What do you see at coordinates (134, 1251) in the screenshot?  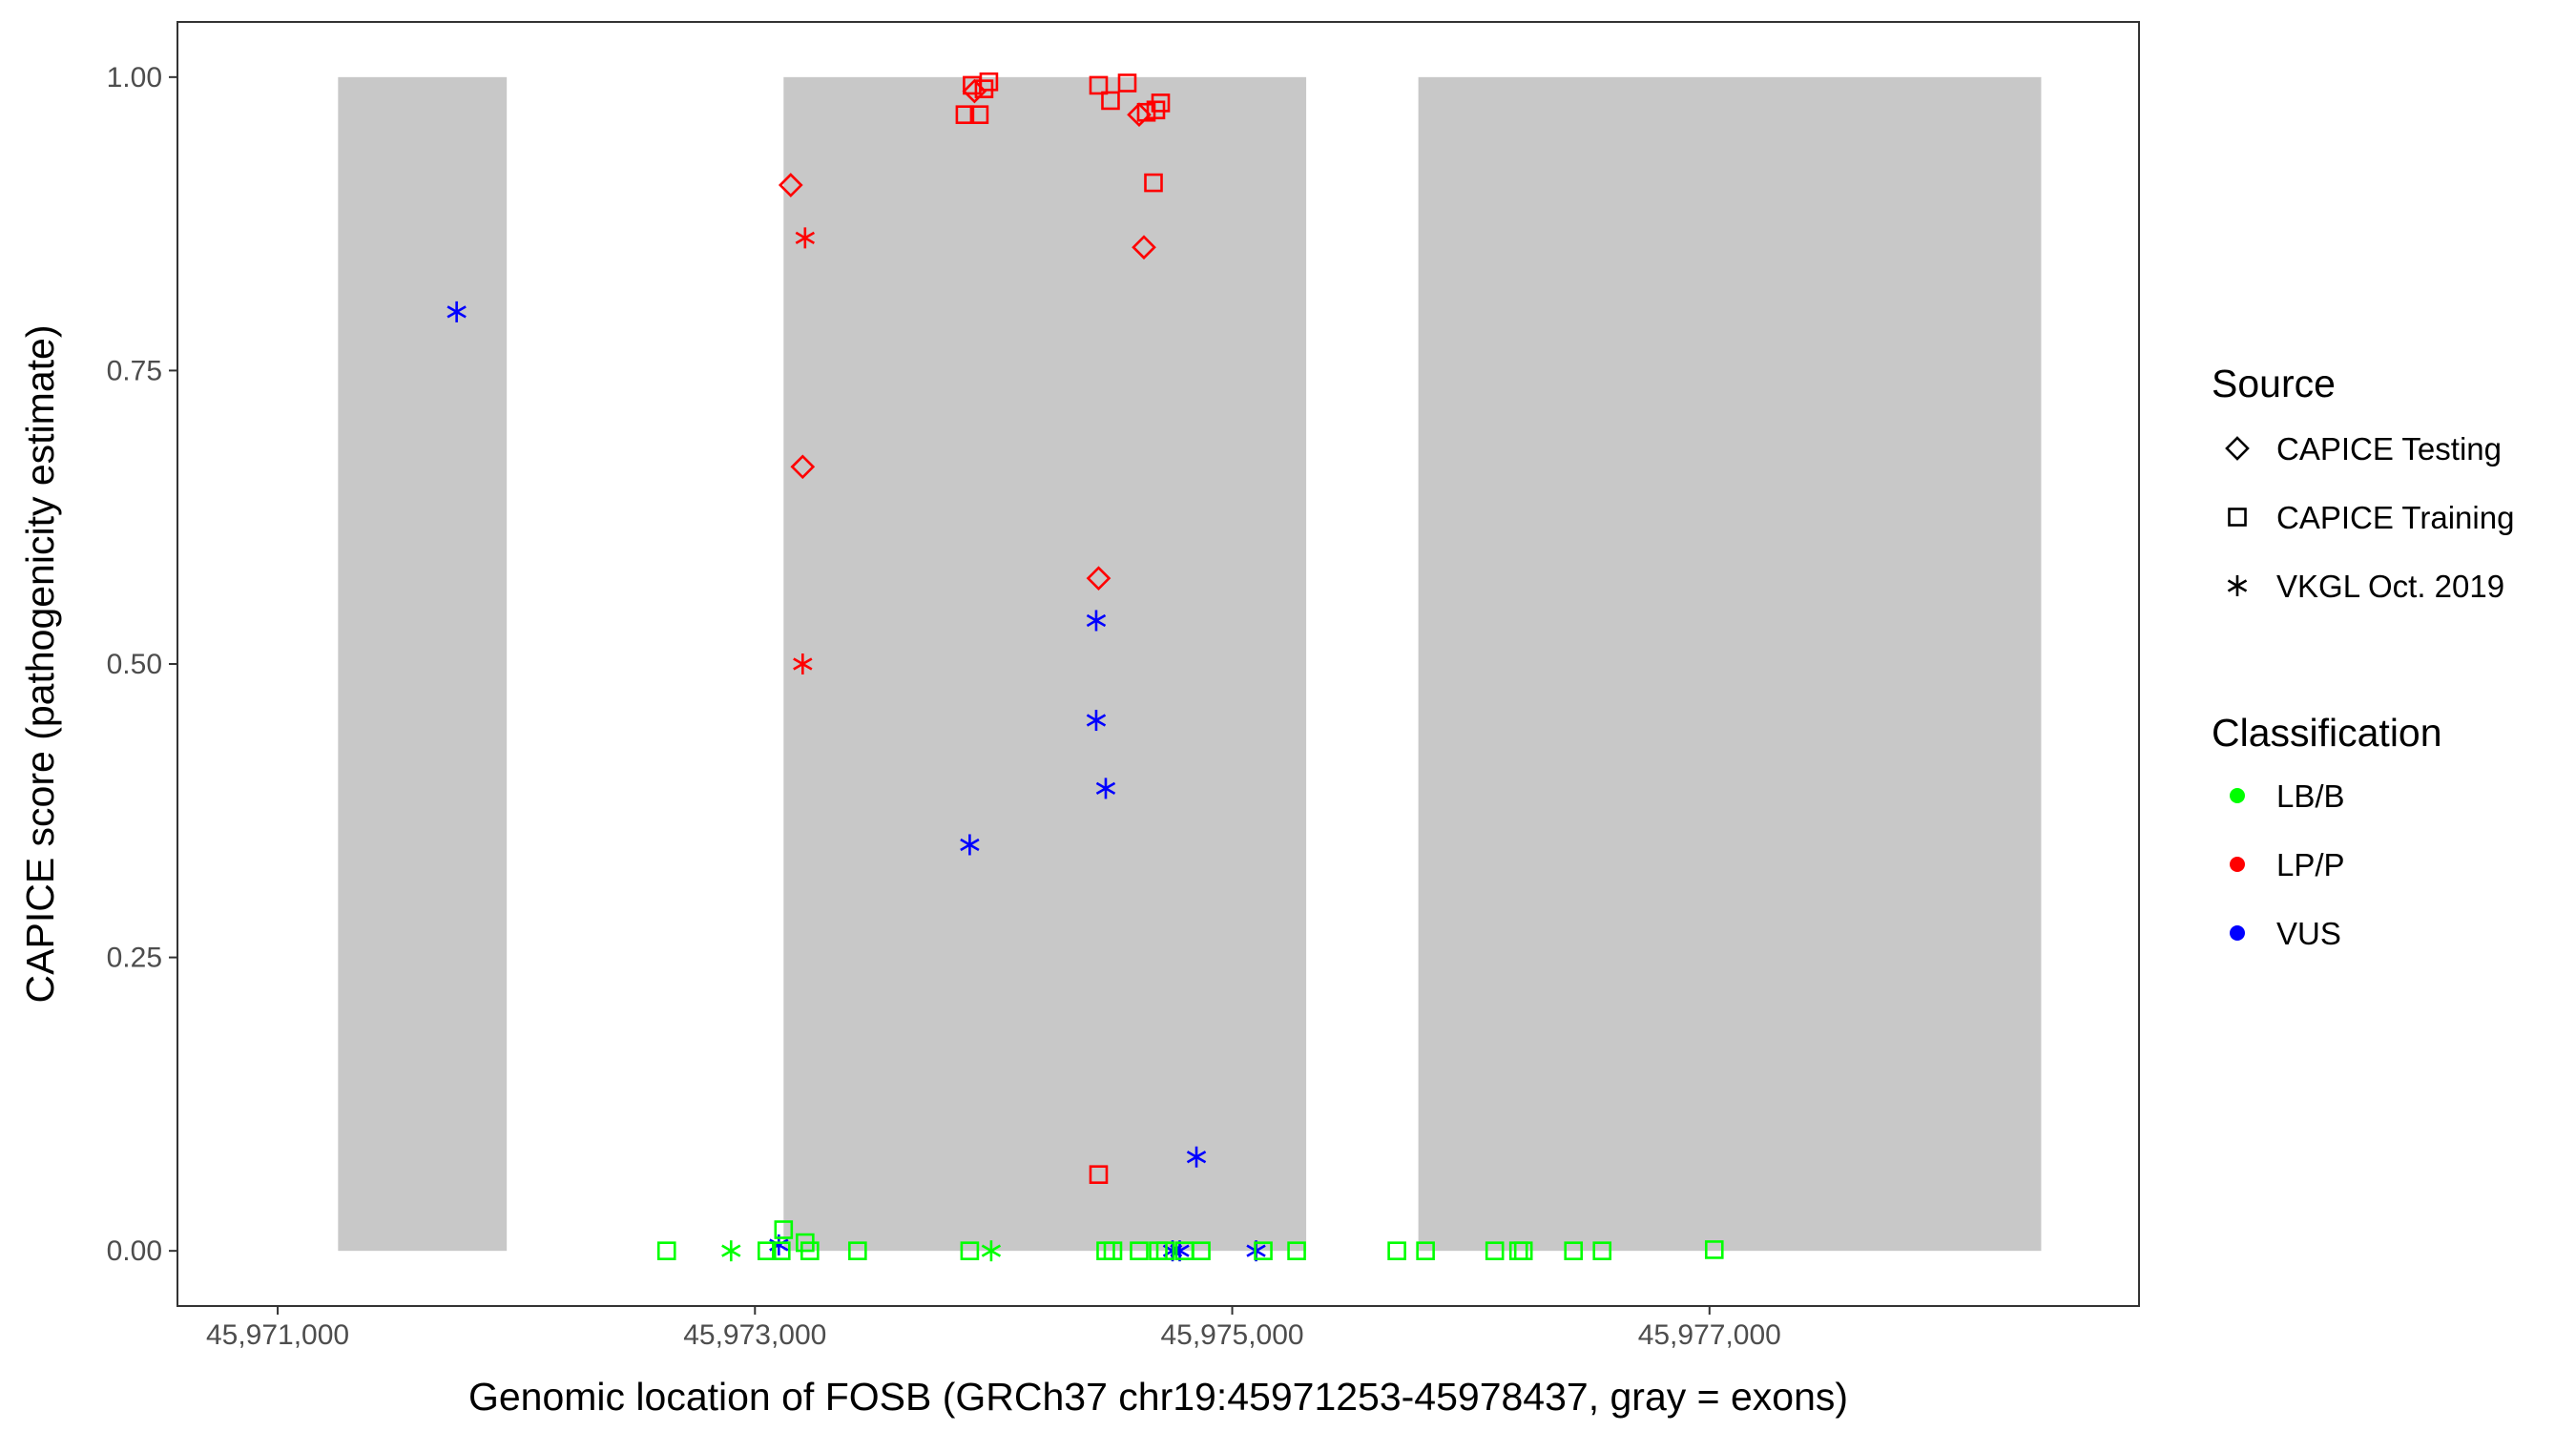 I see `y-tick-label: 0.00` at bounding box center [134, 1251].